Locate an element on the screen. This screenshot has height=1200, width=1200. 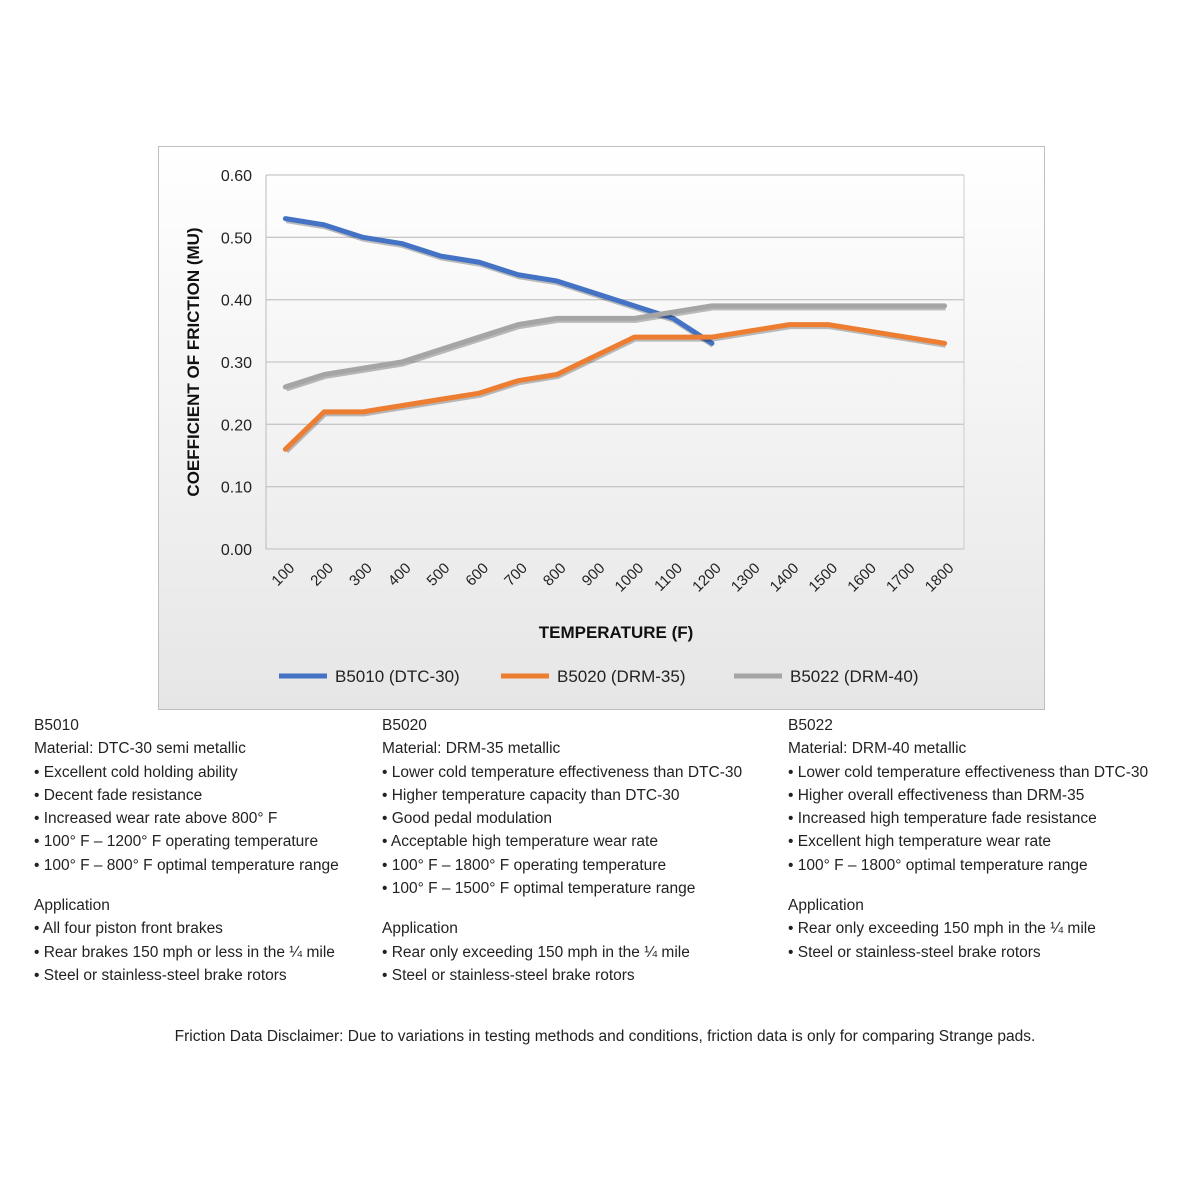
x-tick-label: 1700 is located at coordinates (901, 578).